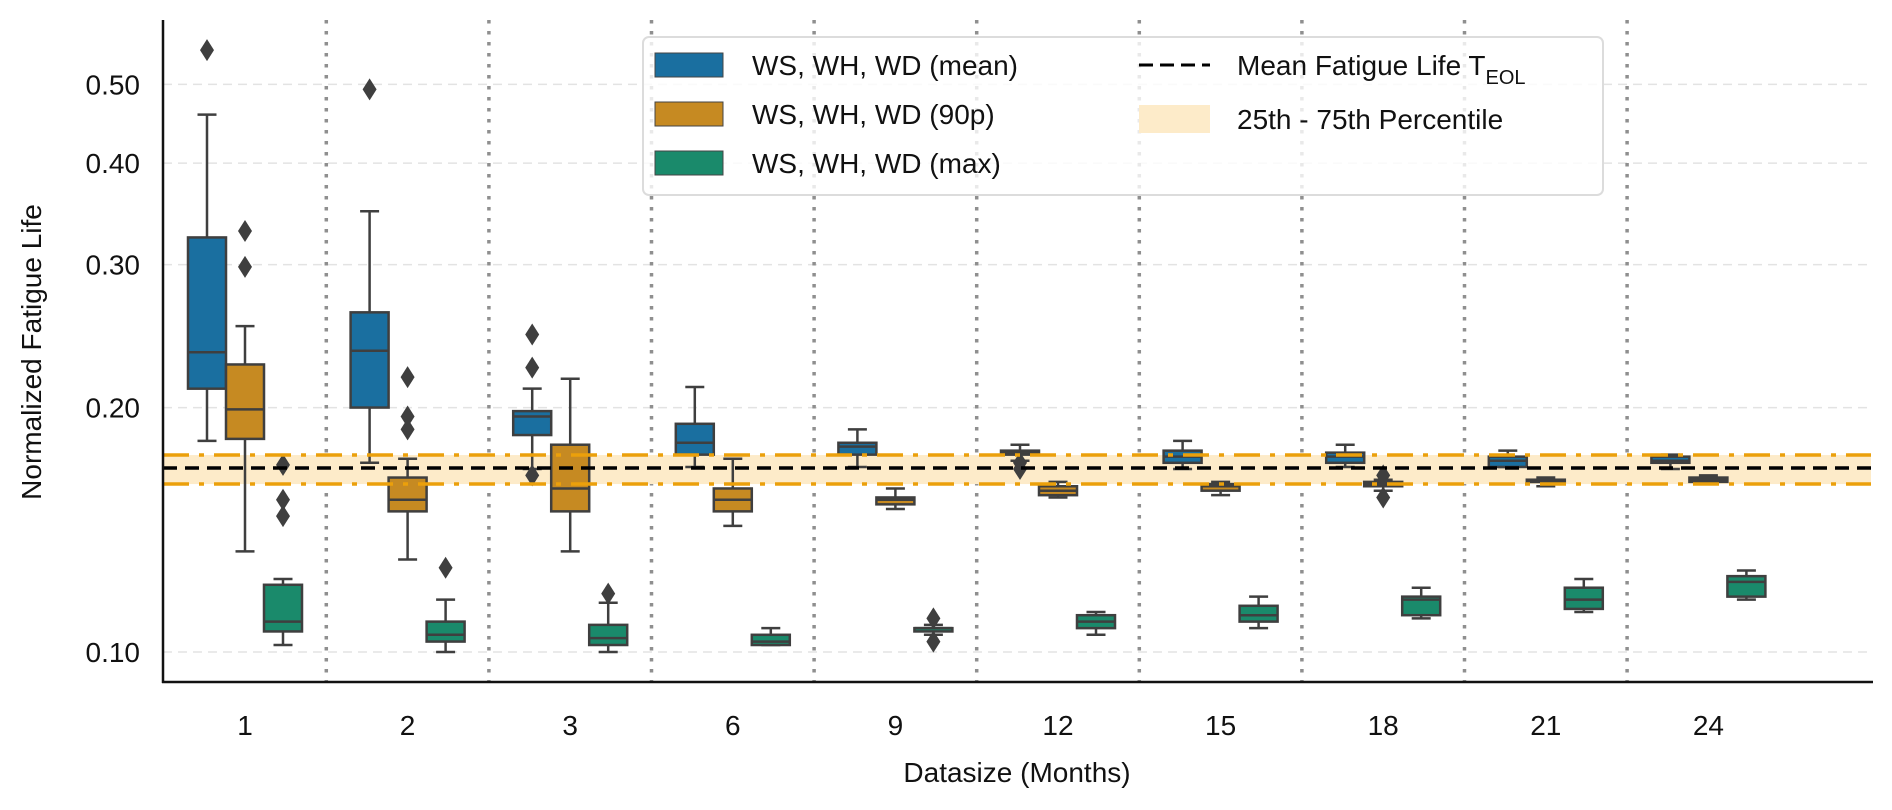 The width and height of the screenshot is (1892, 810). What do you see at coordinates (113, 163) in the screenshot?
I see `y-tick-label: 0.40` at bounding box center [113, 163].